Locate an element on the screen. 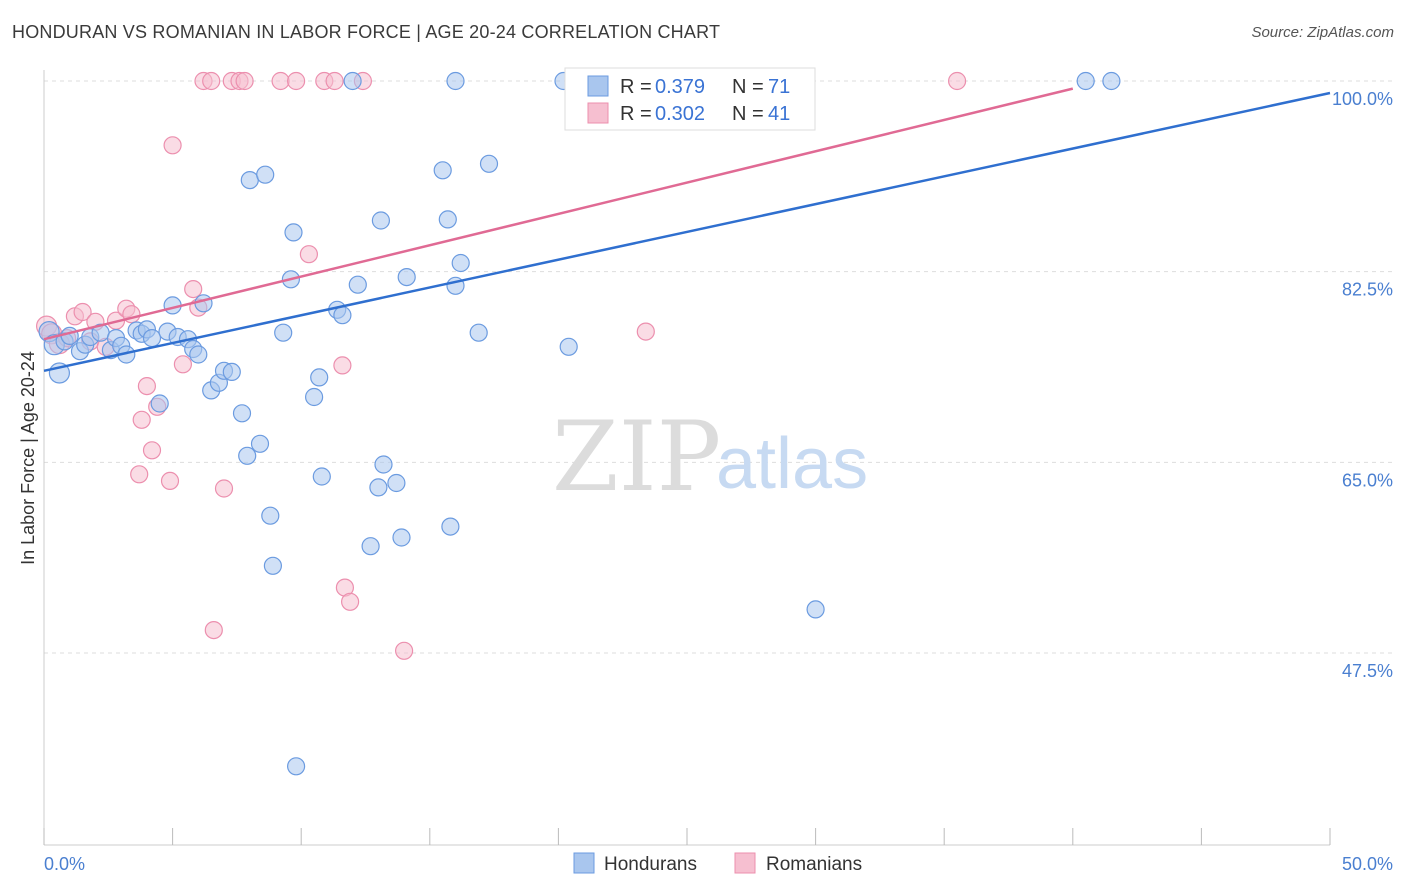 Image resolution: width=1406 pixels, height=892 pixels. bottom-legend: Hondurans Romanians is located at coordinates (717, 863).